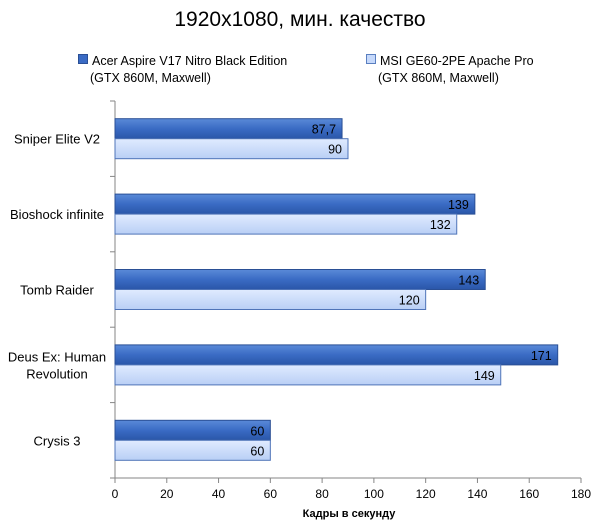 The image size is (600, 522). I want to click on legend-label-series-1: Acer Aspire V17 Nitro Black Edition, so click(190, 61).